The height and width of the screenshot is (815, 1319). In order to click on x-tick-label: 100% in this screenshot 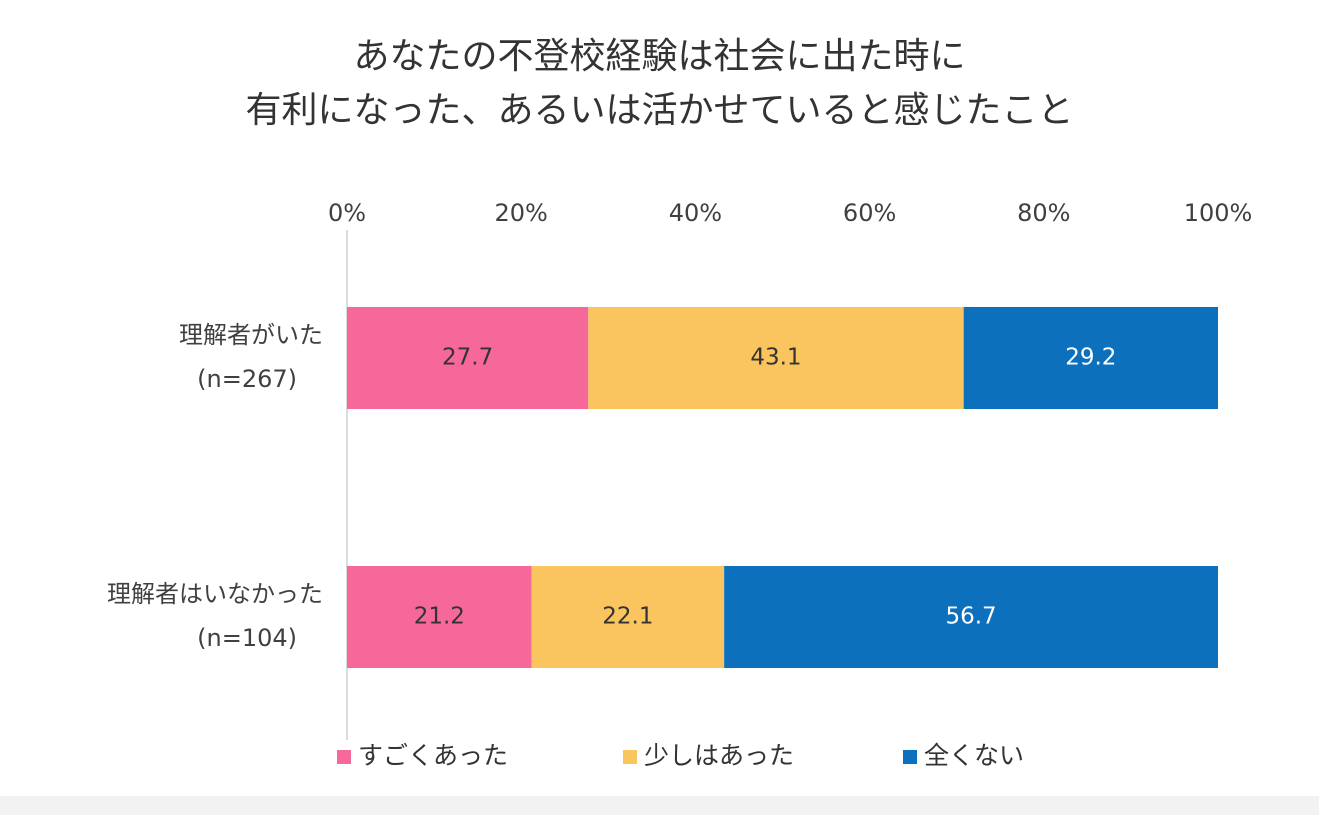, I will do `click(1218, 213)`.